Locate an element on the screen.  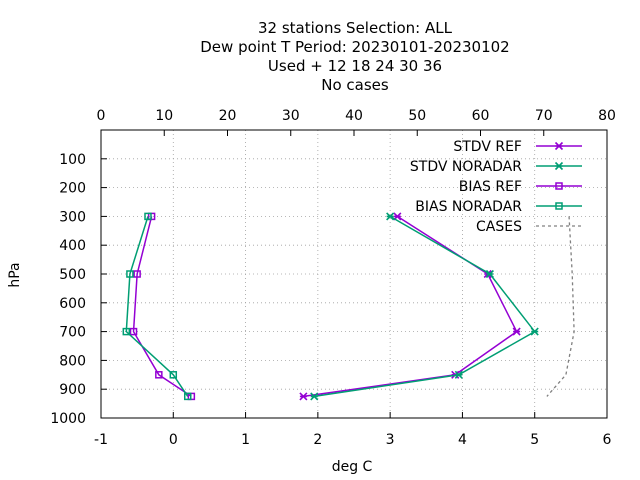
x2-tick-label: 70 is located at coordinates (544, 116).